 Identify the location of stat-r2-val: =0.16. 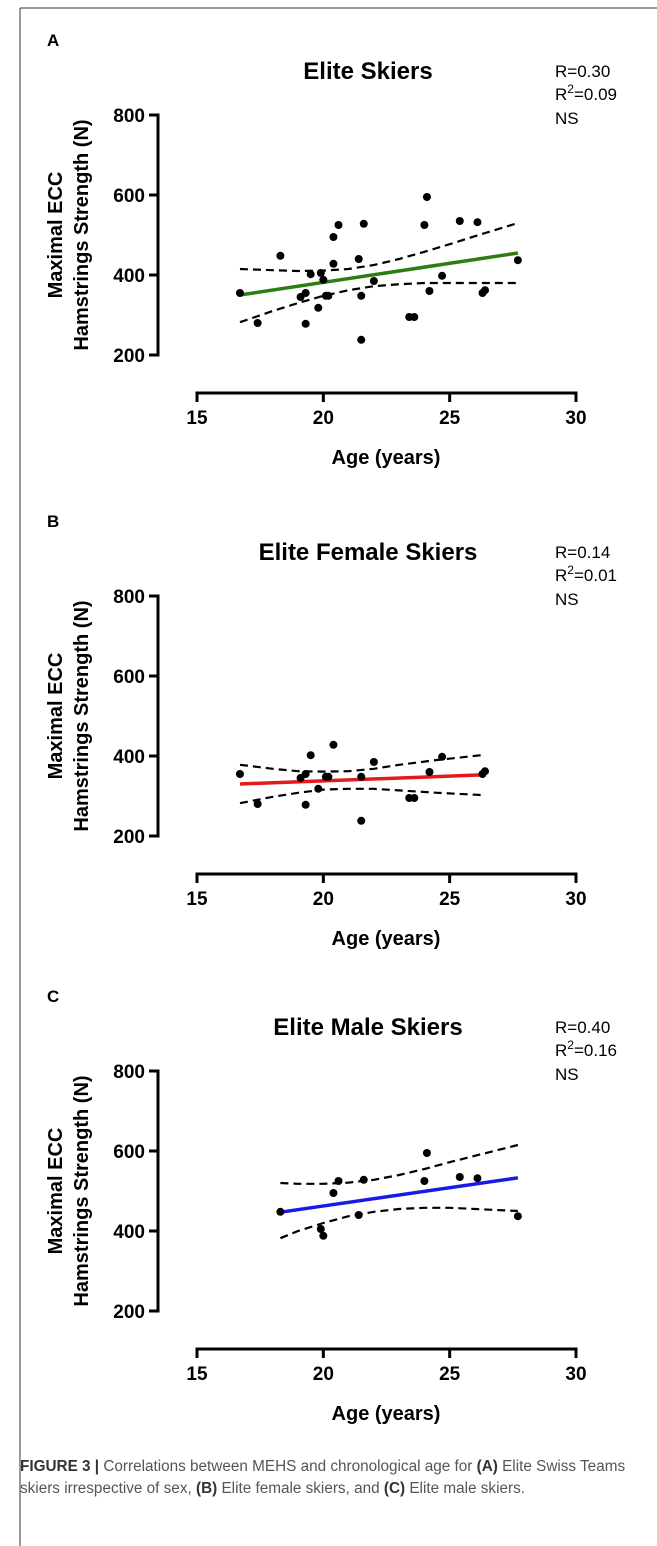
(595, 1050).